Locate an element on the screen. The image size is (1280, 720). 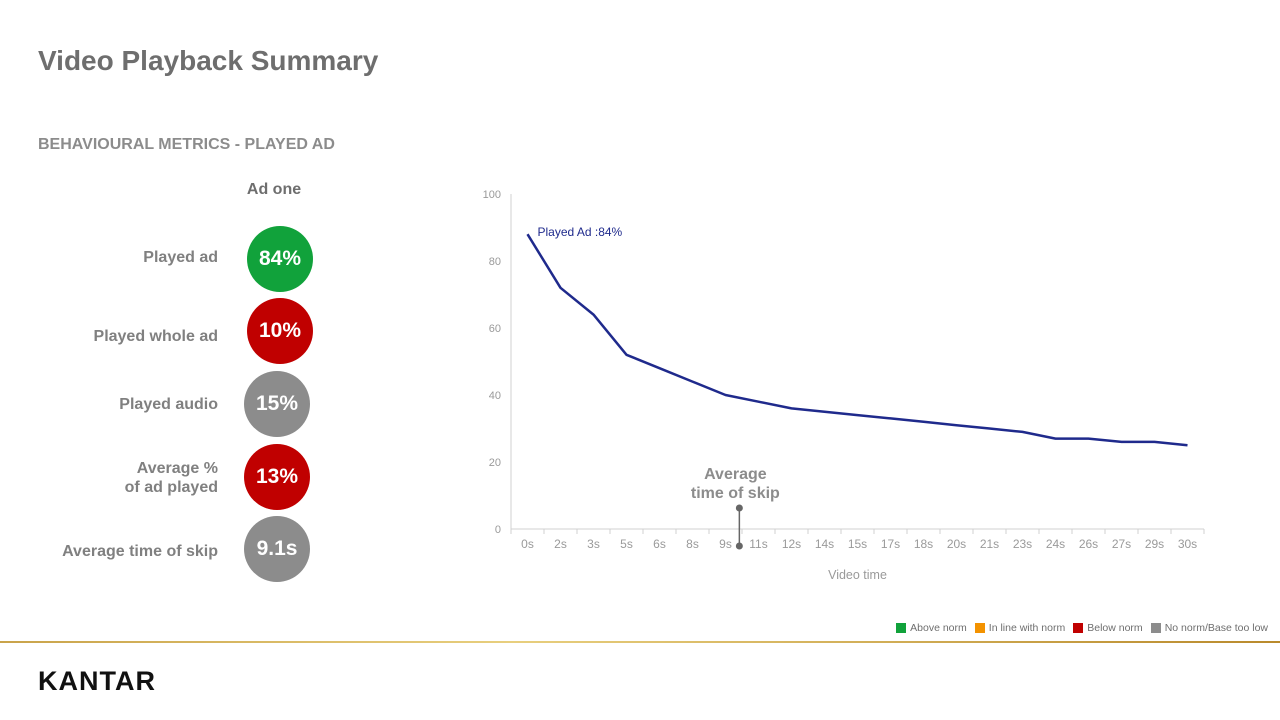
metric-circle-played-ad: 84% is located at coordinates (280, 259).